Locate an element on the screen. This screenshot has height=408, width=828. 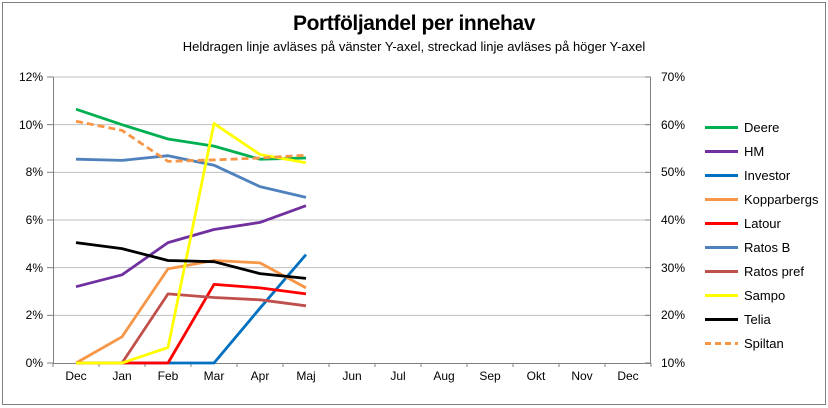
x-axis-tick-label: Apr is located at coordinates (260, 376).